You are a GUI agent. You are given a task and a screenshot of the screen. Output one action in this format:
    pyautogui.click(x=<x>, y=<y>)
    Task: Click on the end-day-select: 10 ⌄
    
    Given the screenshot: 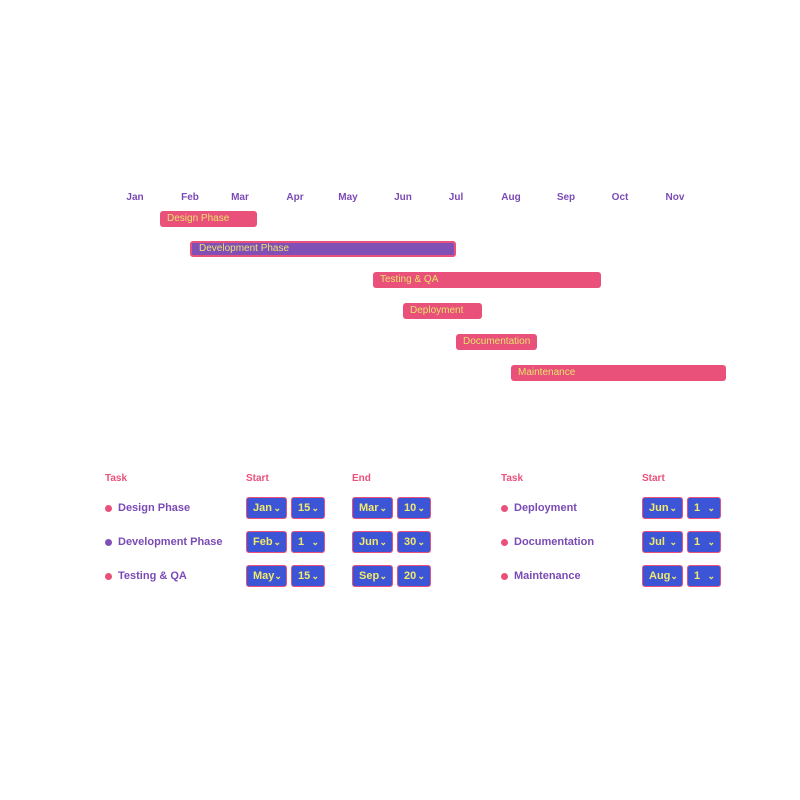 What is the action you would take?
    pyautogui.click(x=414, y=508)
    